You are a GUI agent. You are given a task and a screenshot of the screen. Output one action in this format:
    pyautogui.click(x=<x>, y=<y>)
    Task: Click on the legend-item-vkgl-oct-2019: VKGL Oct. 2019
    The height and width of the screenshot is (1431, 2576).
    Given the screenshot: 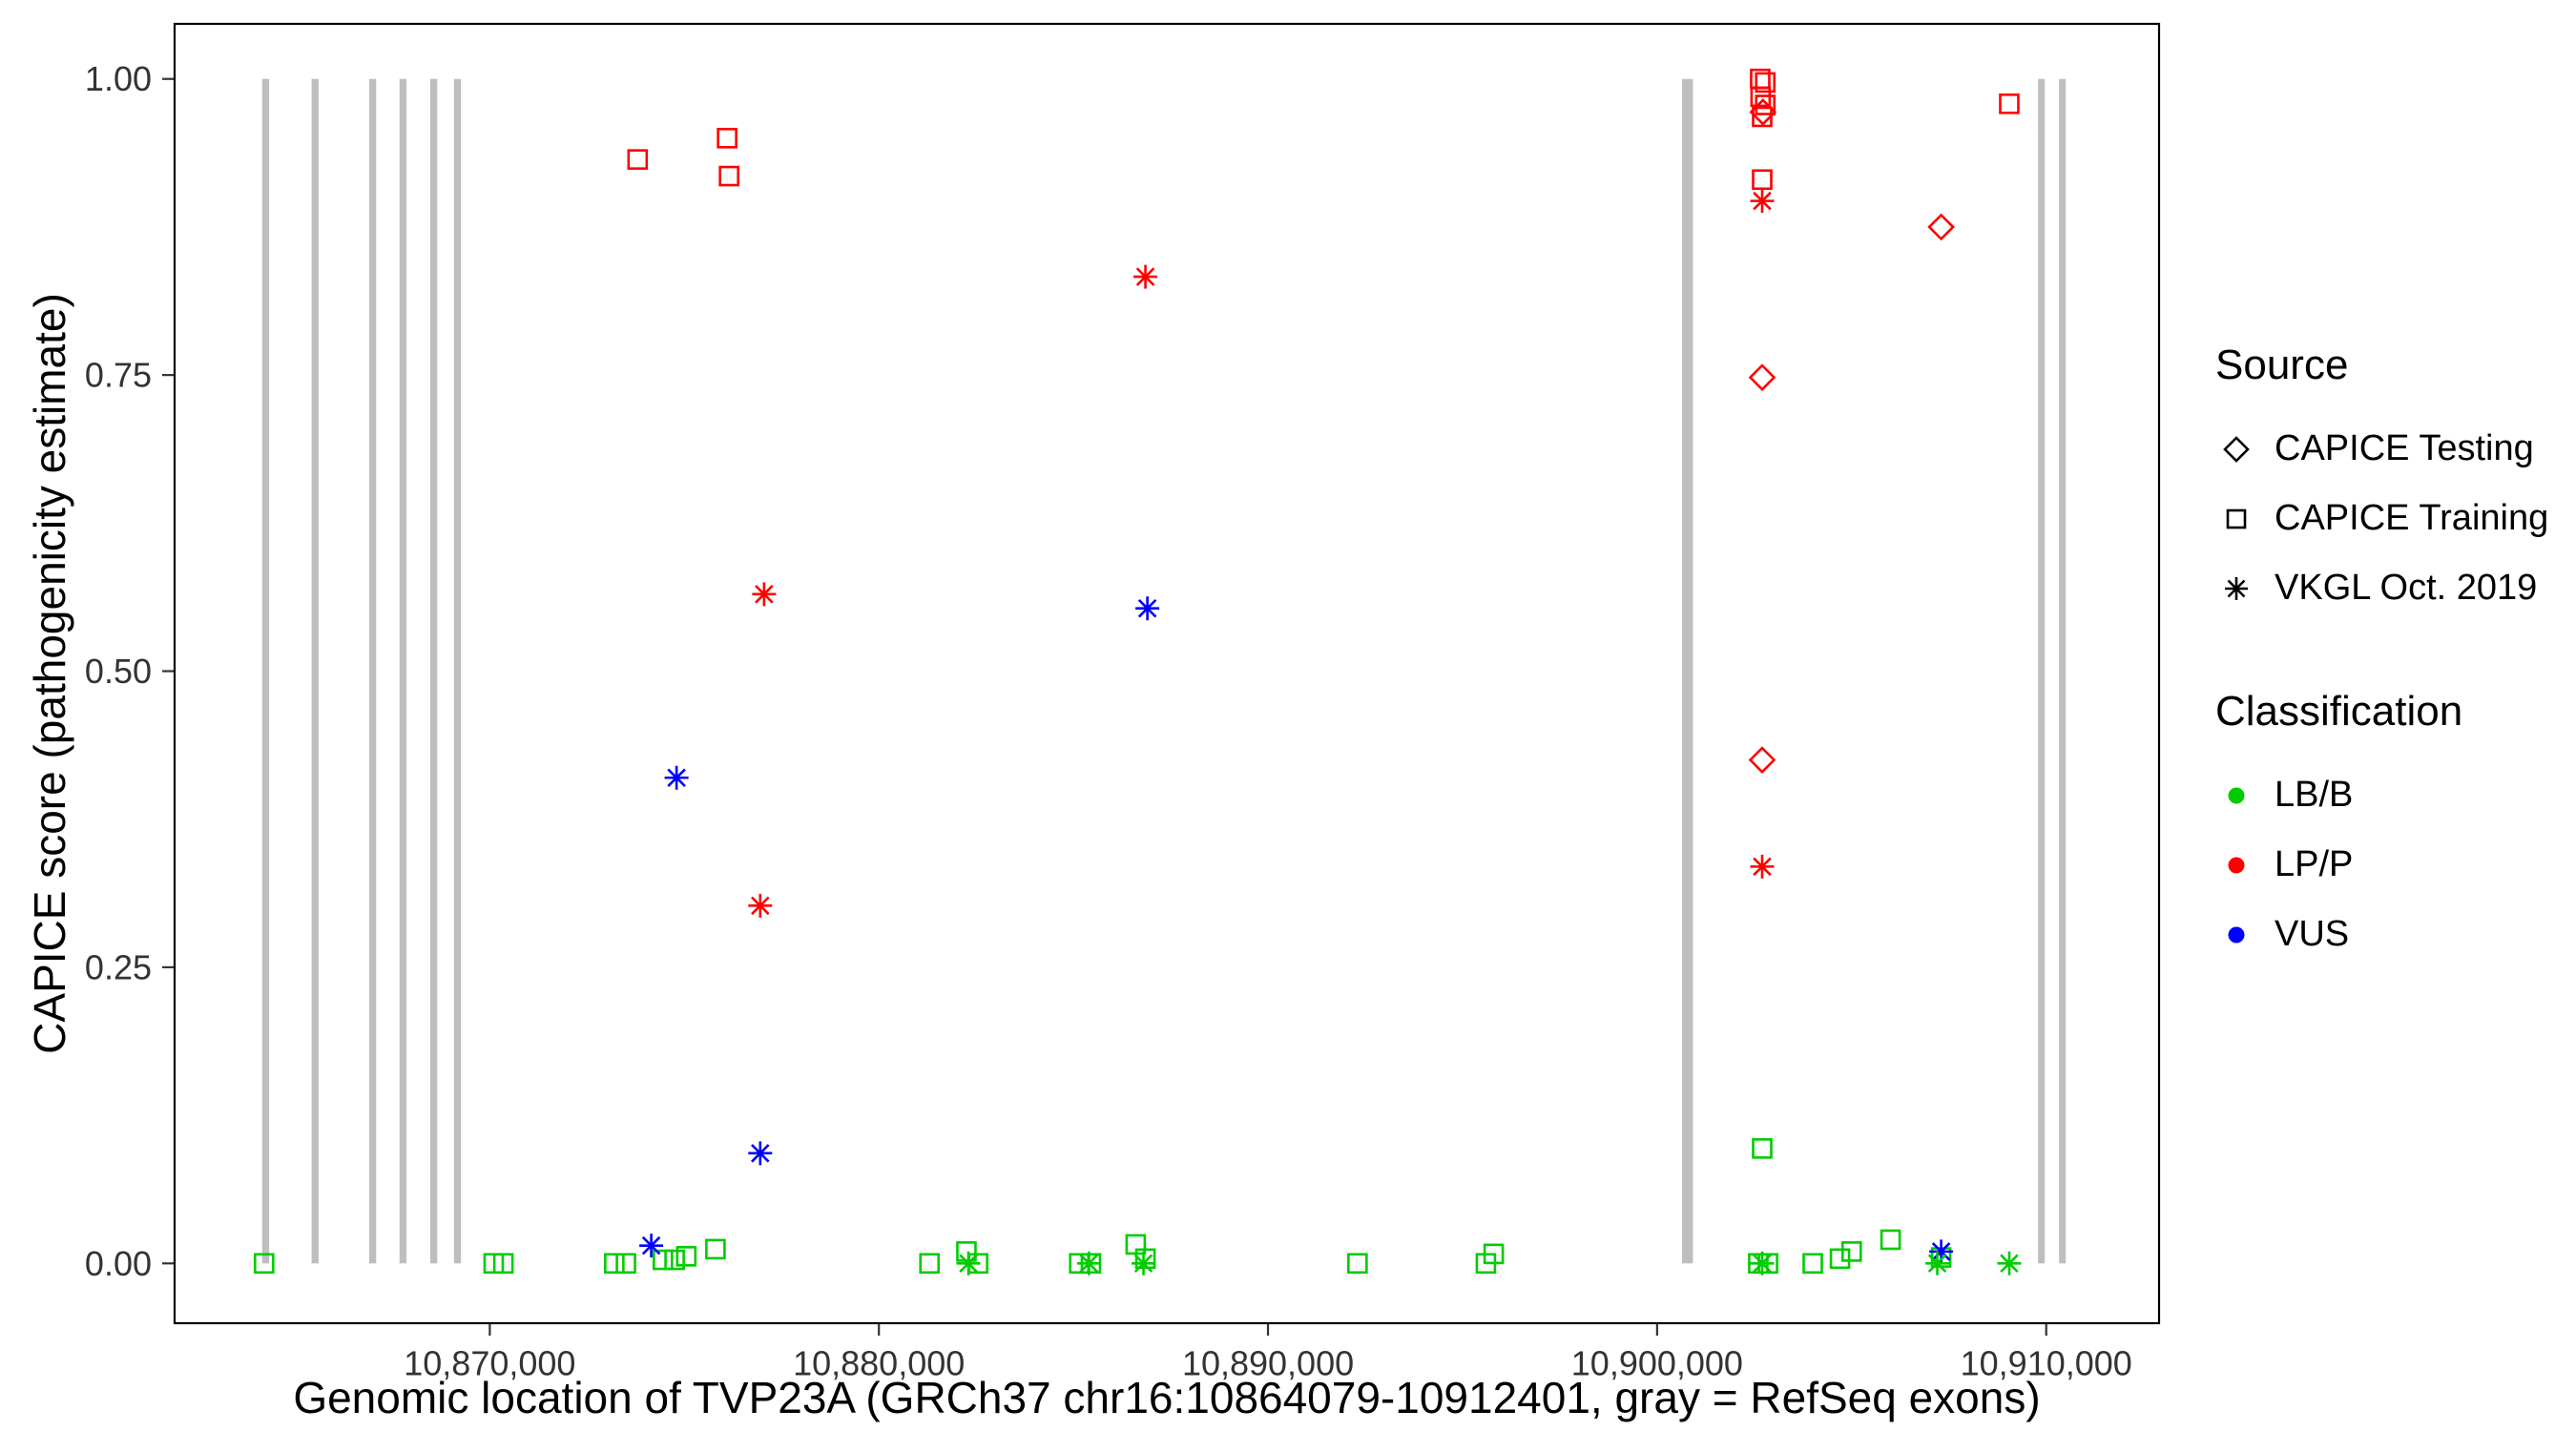 What is the action you would take?
    pyautogui.click(x=2381, y=588)
    